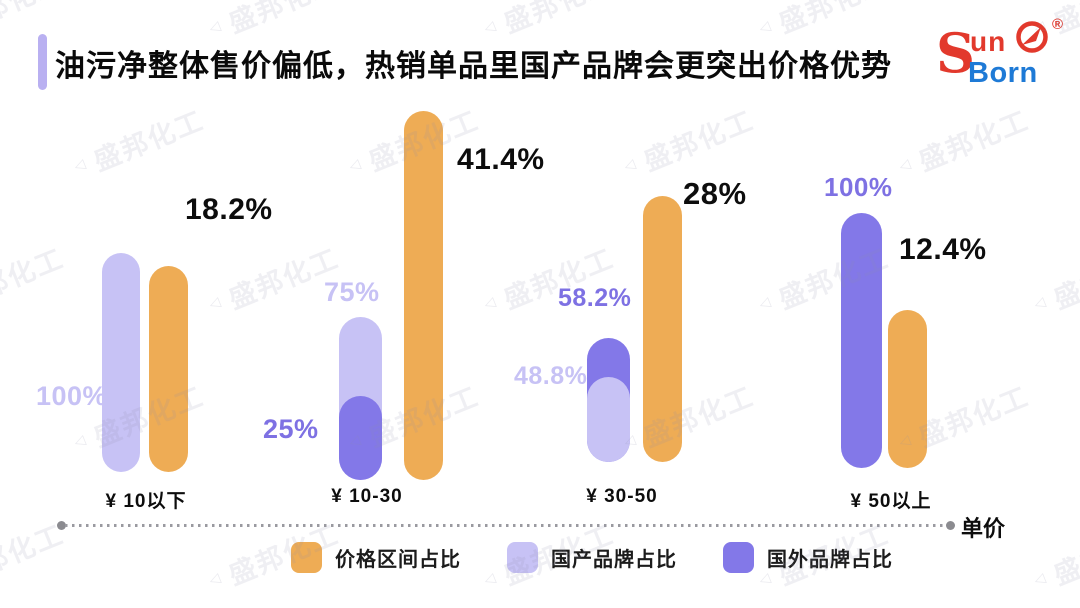  Describe the element at coordinates (738, 557) in the screenshot. I see `legend-swatch-foreign` at that location.